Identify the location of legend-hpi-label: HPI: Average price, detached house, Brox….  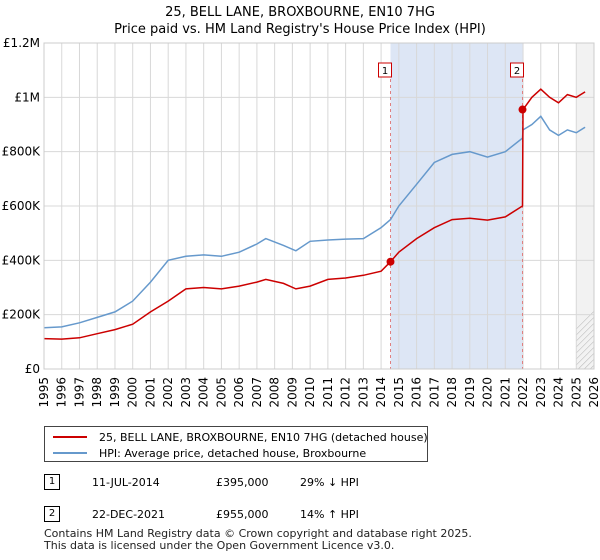
(233, 453).